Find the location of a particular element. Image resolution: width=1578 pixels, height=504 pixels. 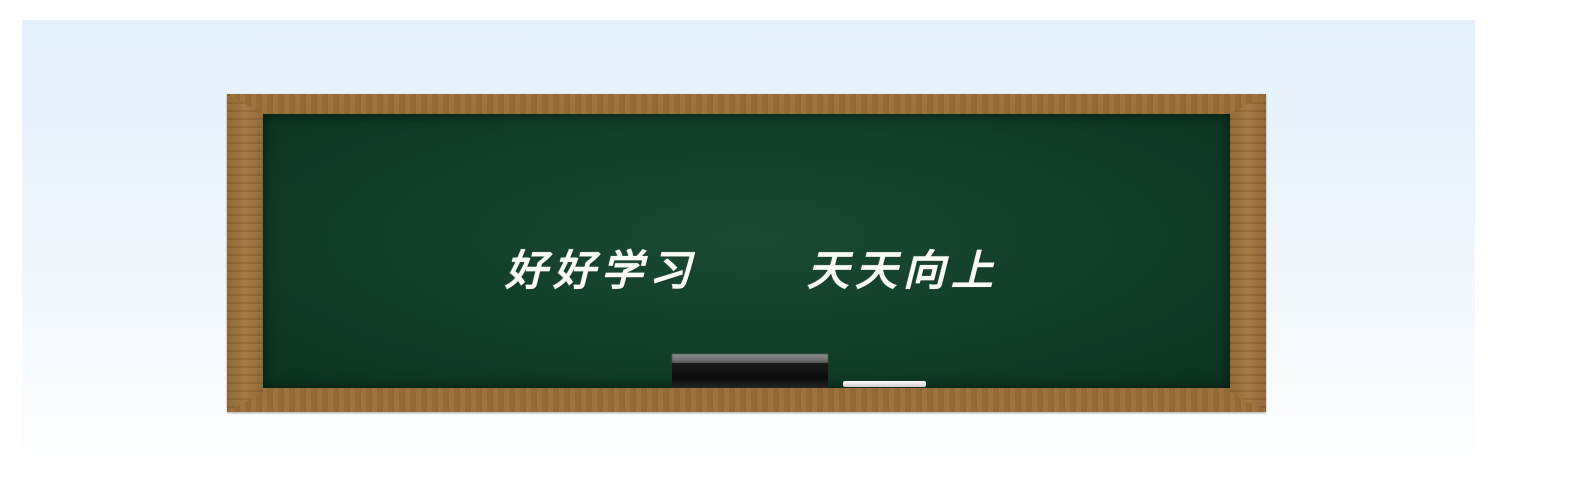

eraser-felt is located at coordinates (750, 359).